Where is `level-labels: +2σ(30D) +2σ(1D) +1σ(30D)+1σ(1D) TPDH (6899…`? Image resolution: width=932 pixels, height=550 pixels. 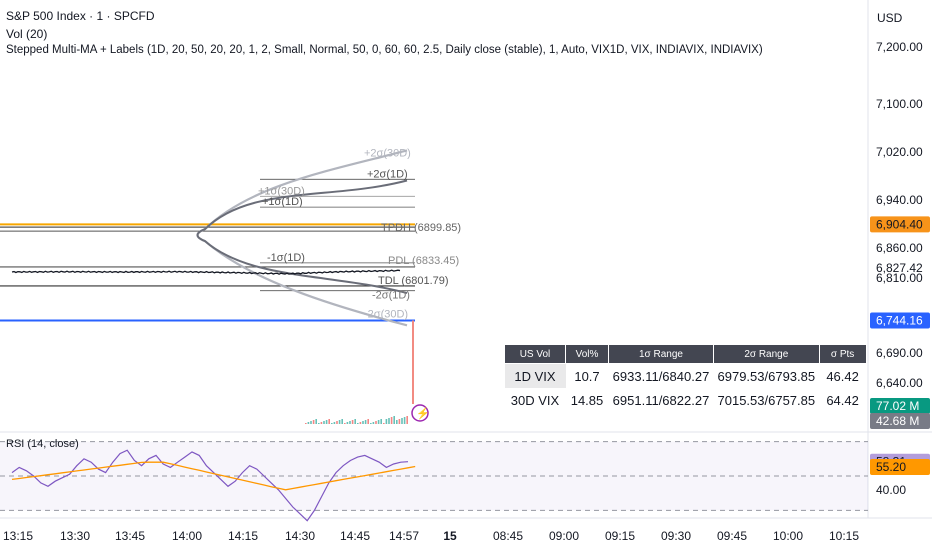 level-labels: +2σ(30D) +2σ(1D) +1σ(30D)+1σ(1D) TPDH (6899… is located at coordinates (359, 234).